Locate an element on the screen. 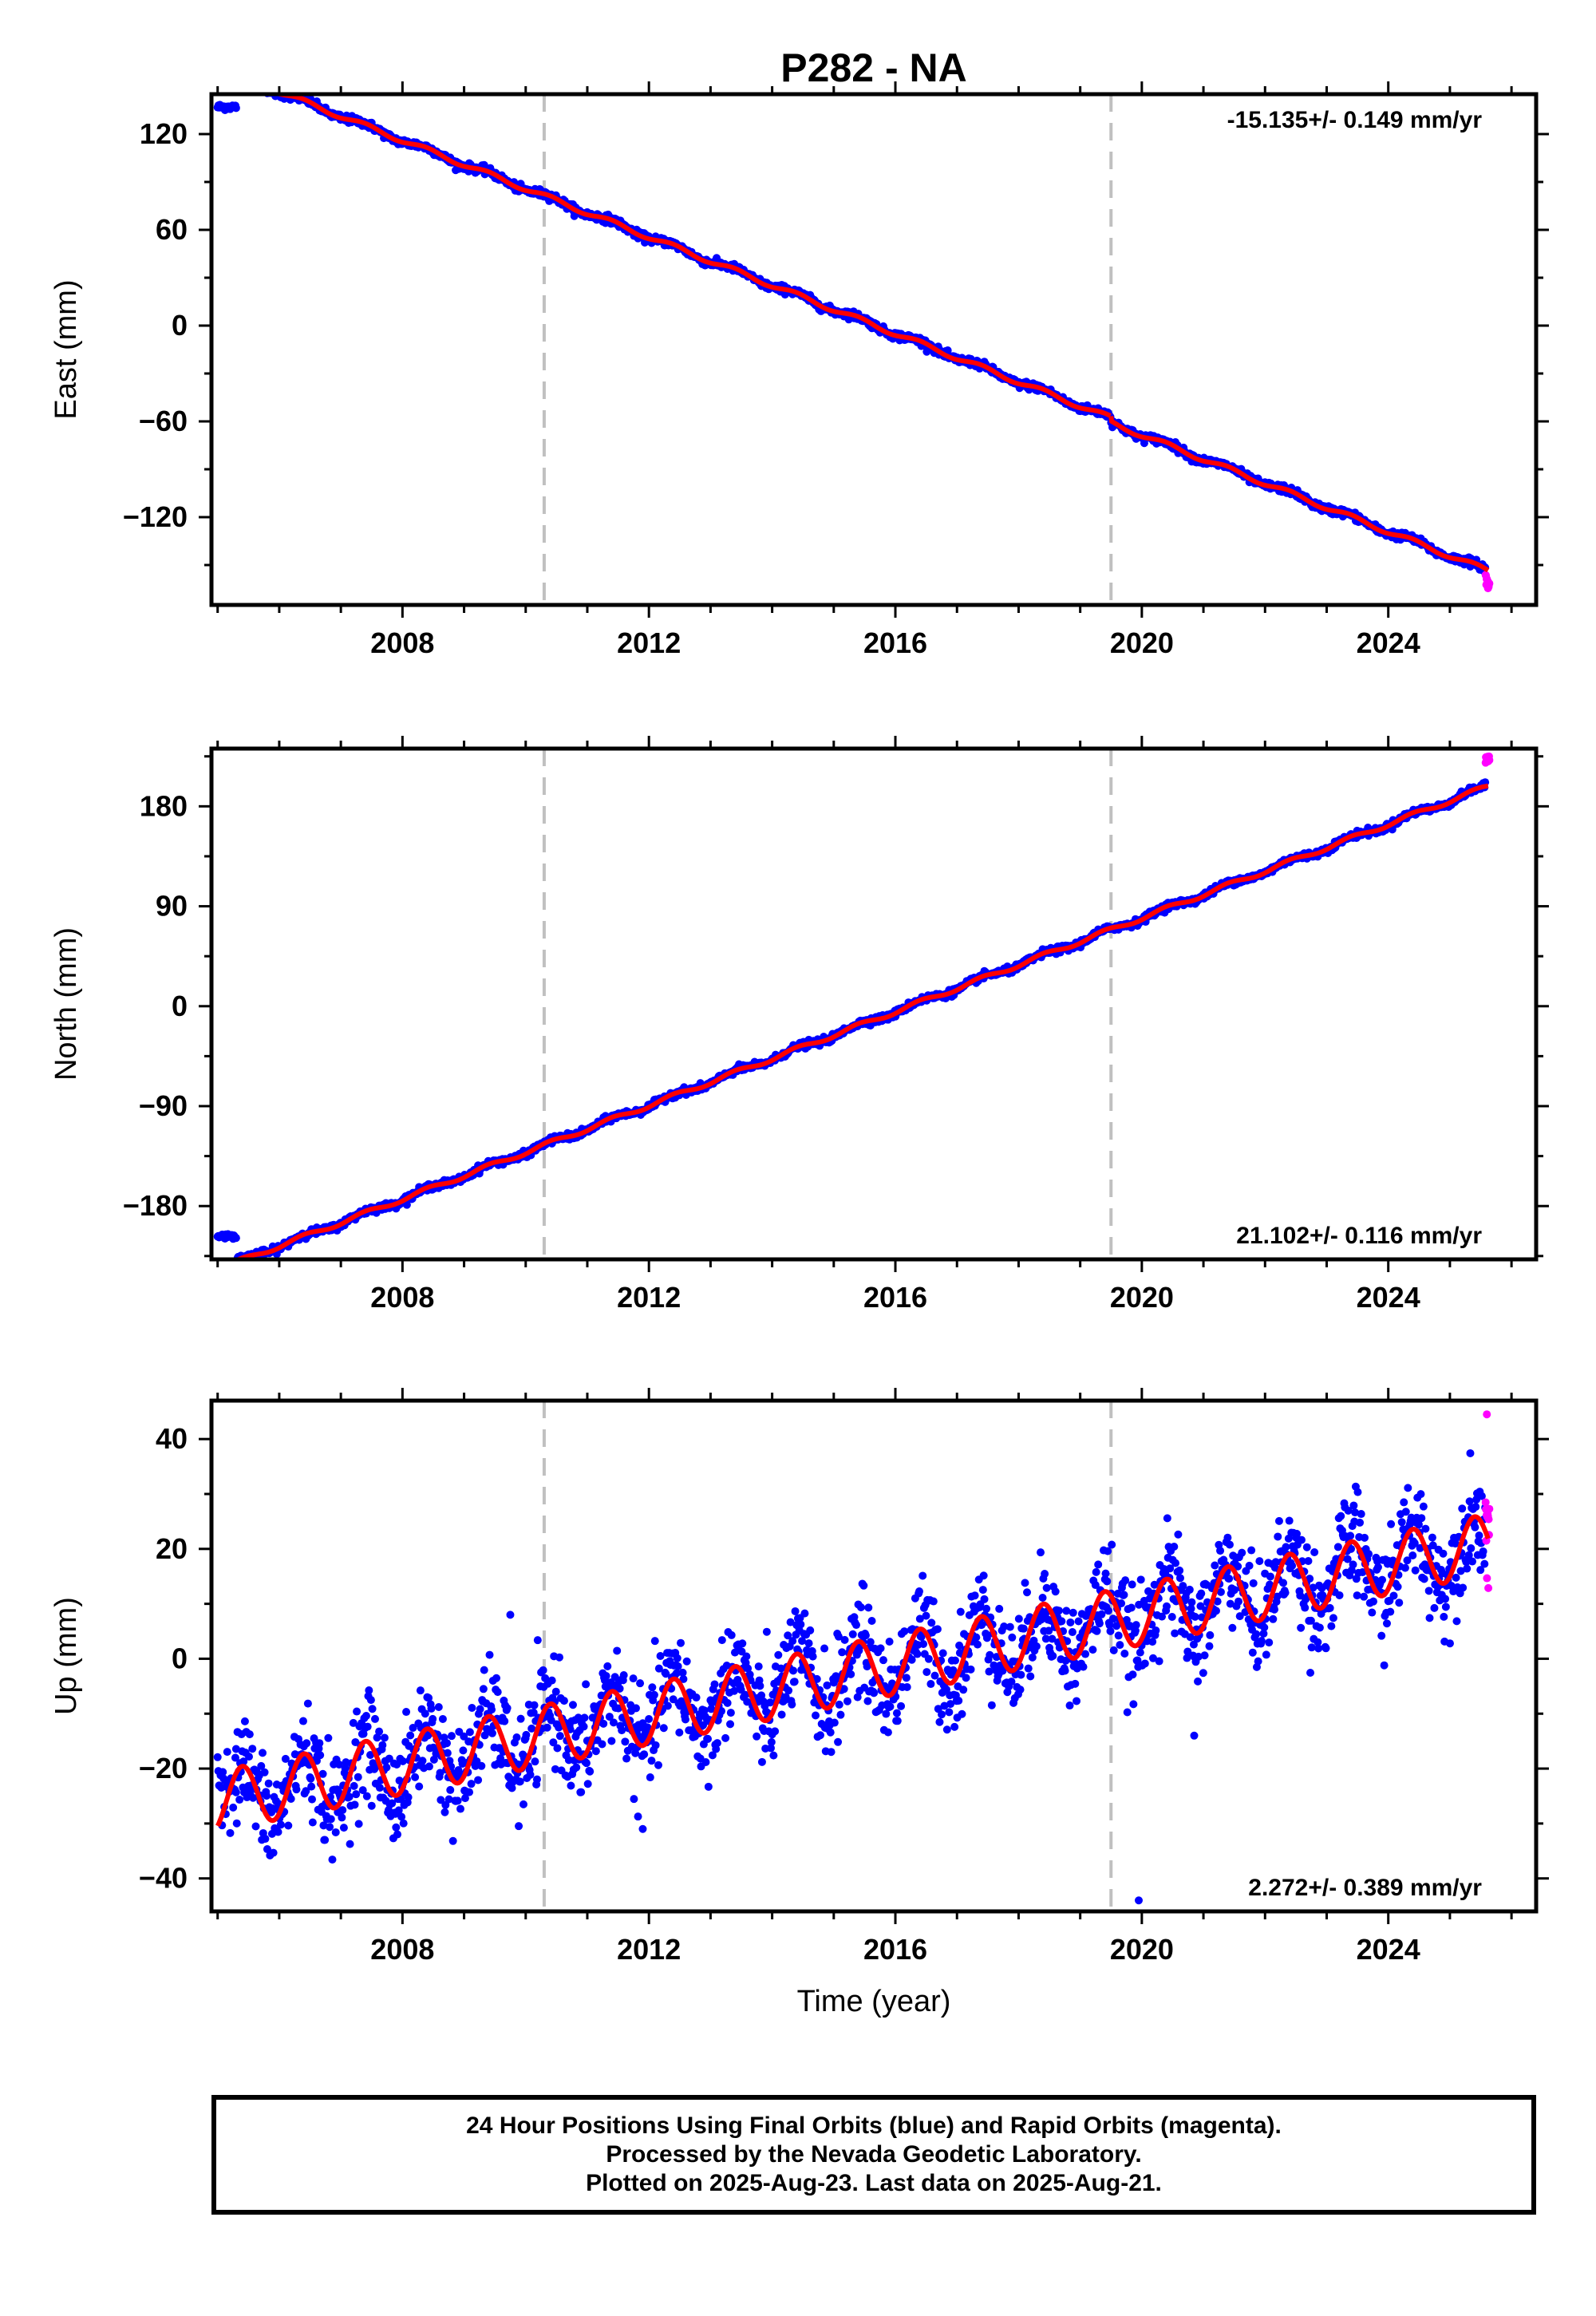 This screenshot has height=2316, width=1596. east-velocity-label: -15.135+/- 0.149 mm/yr is located at coordinates (1355, 120).